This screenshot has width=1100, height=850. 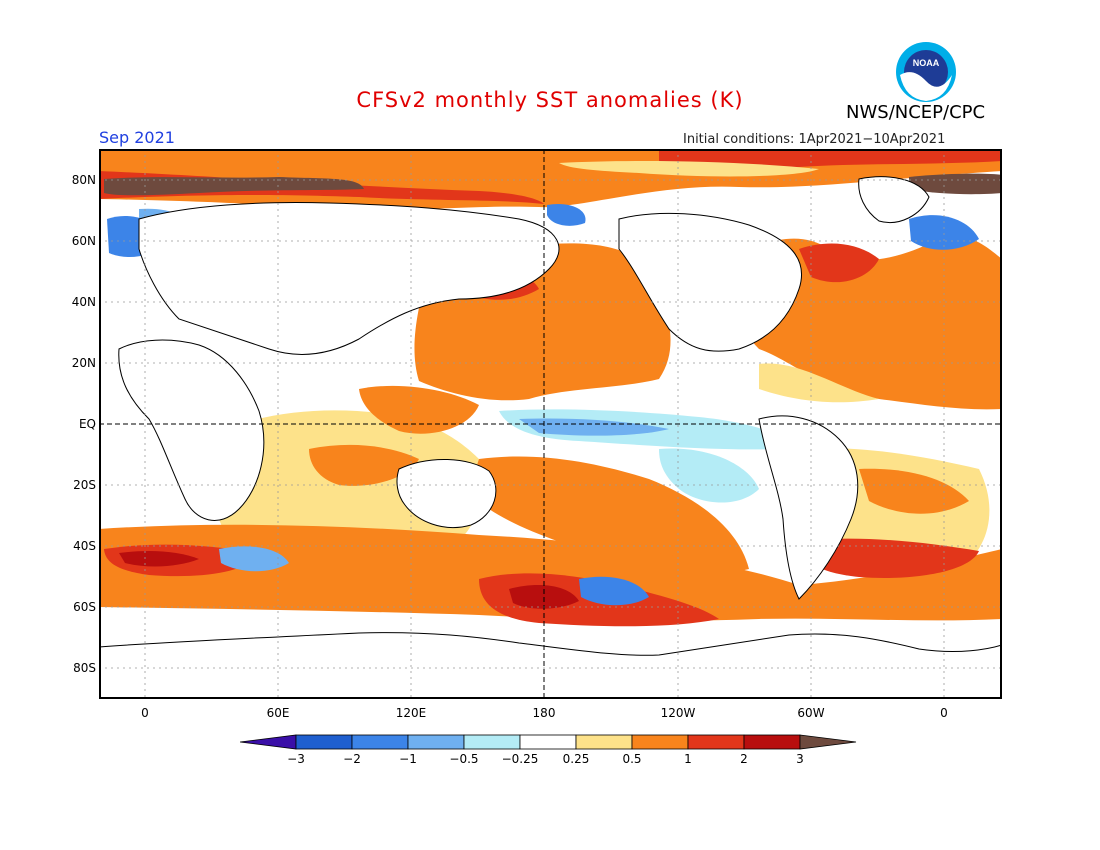 What do you see at coordinates (550, 100) in the screenshot?
I see `chart-title: CFSv2 monthly SST anomalies (K)` at bounding box center [550, 100].